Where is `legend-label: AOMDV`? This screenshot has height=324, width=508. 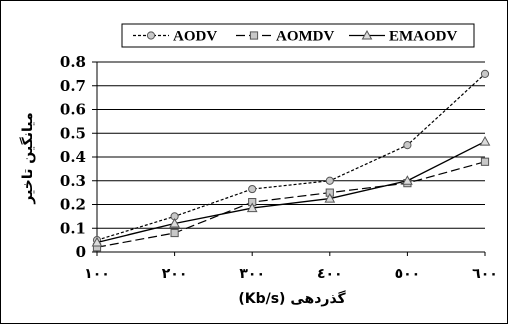 legend-label: AOMDV is located at coordinates (305, 37).